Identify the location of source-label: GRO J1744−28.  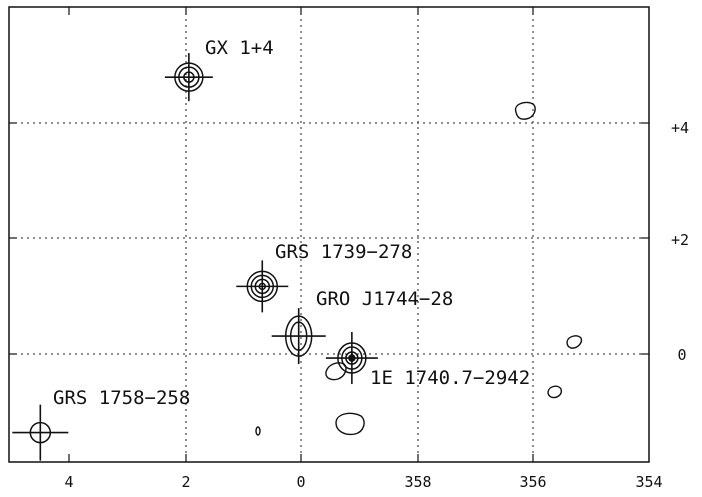
(384, 299).